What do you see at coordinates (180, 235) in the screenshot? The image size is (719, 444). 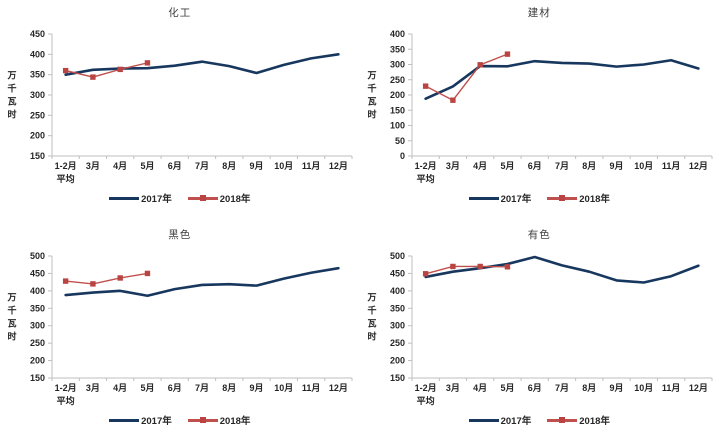 I see `chart-title-ferrous: 黑色` at bounding box center [180, 235].